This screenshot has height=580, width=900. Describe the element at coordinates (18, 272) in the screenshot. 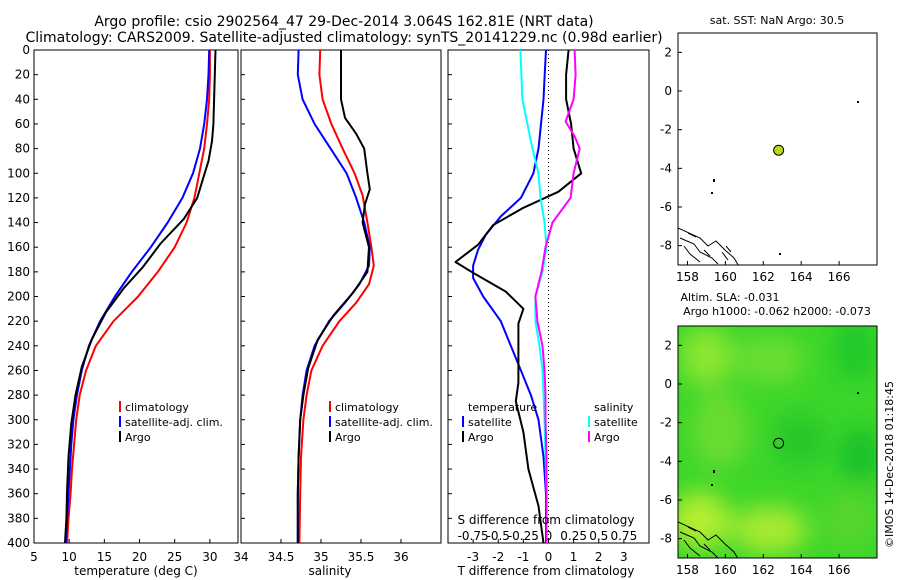

I see `depth-tick-label: 180` at that location.